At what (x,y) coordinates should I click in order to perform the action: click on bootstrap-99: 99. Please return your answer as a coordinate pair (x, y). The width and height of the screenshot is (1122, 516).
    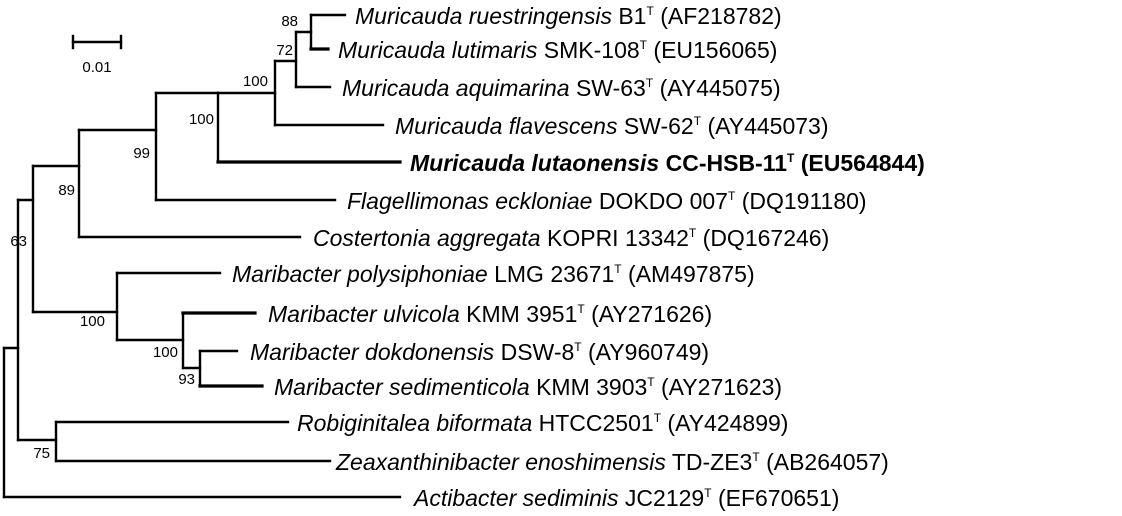
    Looking at the image, I should click on (141, 153).